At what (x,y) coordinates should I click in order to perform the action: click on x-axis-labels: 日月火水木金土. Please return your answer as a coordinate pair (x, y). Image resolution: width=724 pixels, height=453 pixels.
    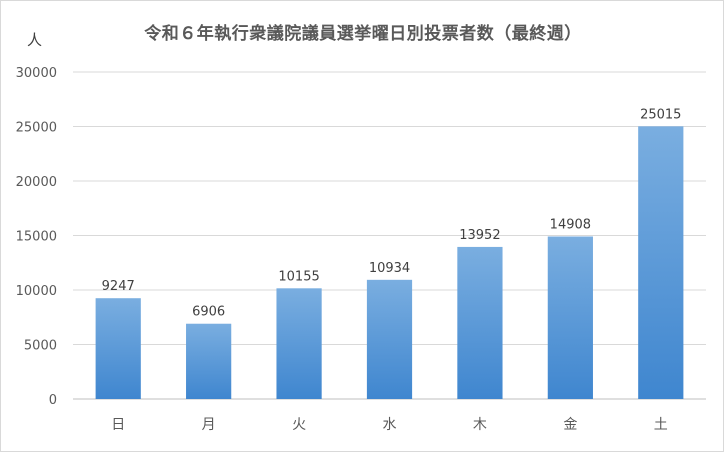
    Looking at the image, I should click on (389, 425).